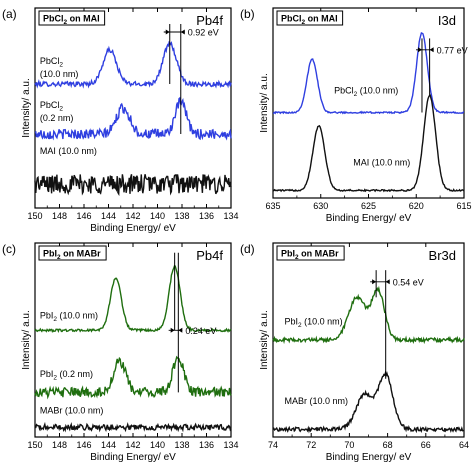 This screenshot has width=474, height=475. I want to click on x-tick-label: 615, so click(463, 206).